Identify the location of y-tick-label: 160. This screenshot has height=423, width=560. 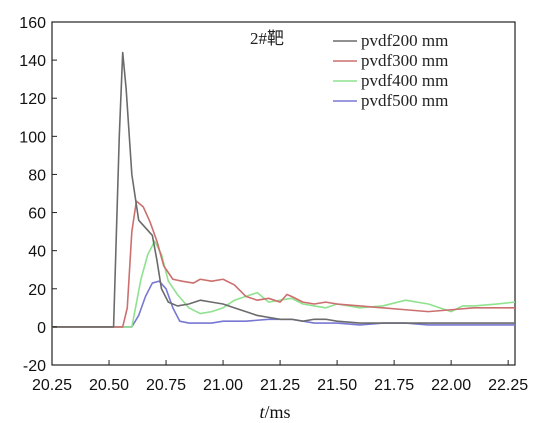
(32, 23).